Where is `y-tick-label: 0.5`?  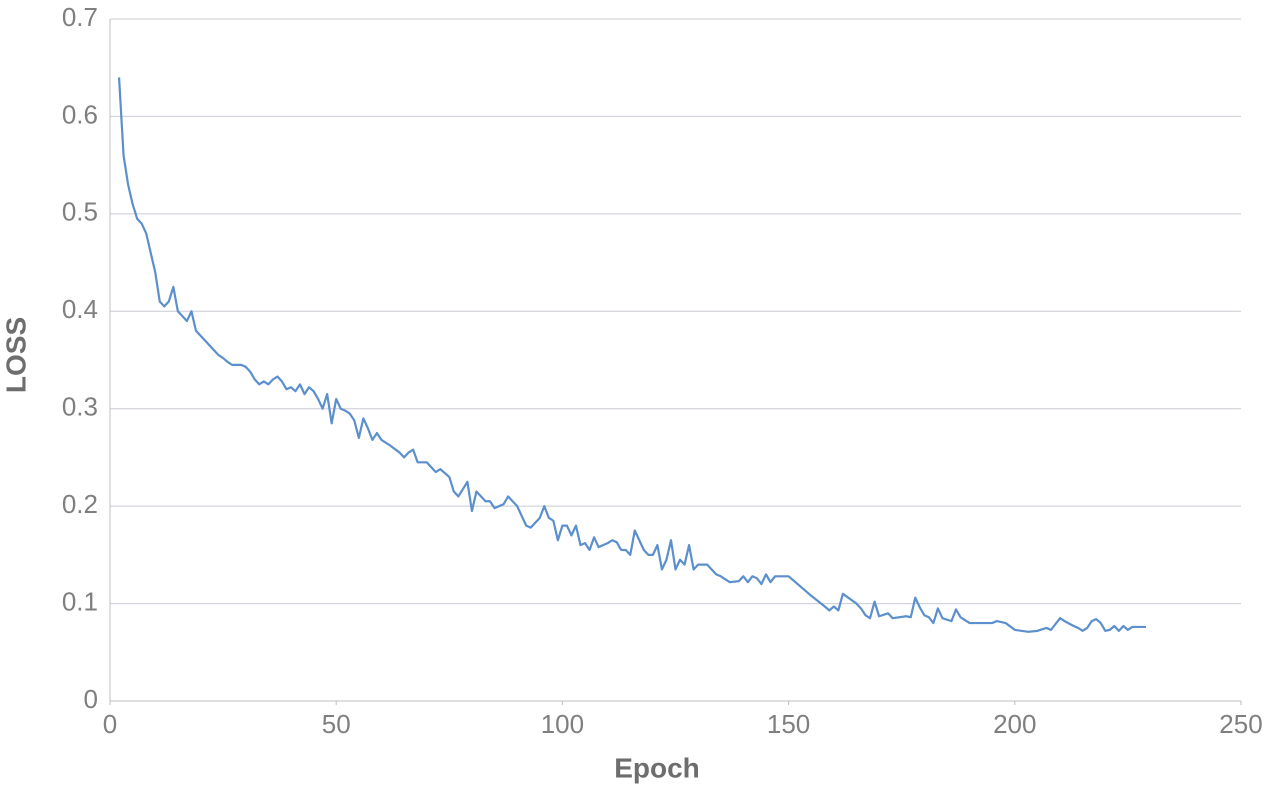
y-tick-label: 0.5 is located at coordinates (80, 212).